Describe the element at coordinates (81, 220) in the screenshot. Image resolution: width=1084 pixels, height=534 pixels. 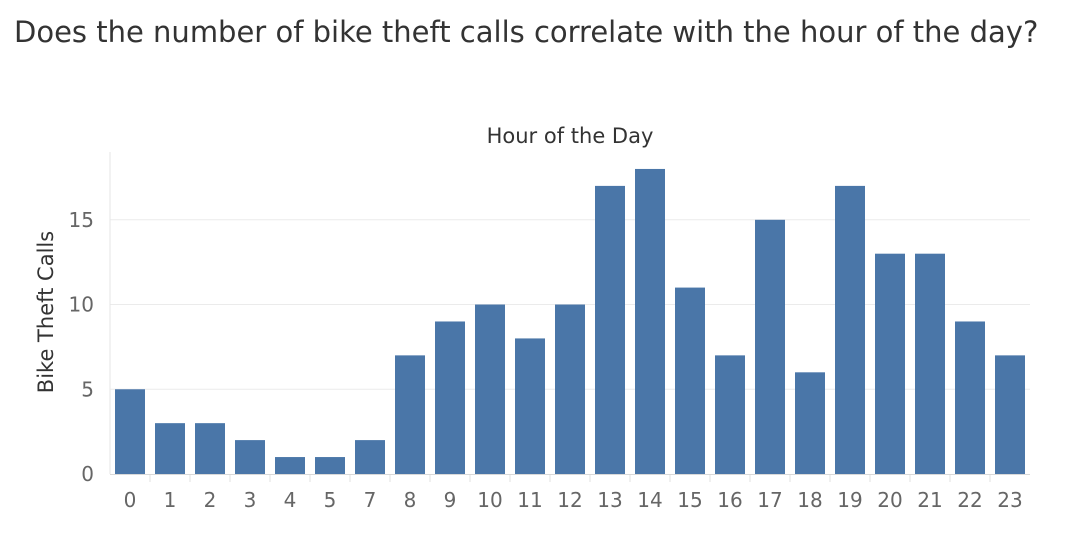
I see `y-tick-label: 15` at that location.